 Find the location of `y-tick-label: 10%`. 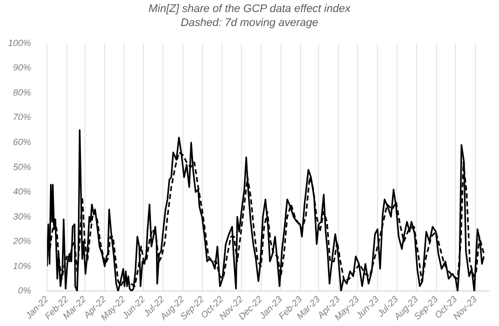

y-tick-label: 10% is located at coordinates (22, 265).